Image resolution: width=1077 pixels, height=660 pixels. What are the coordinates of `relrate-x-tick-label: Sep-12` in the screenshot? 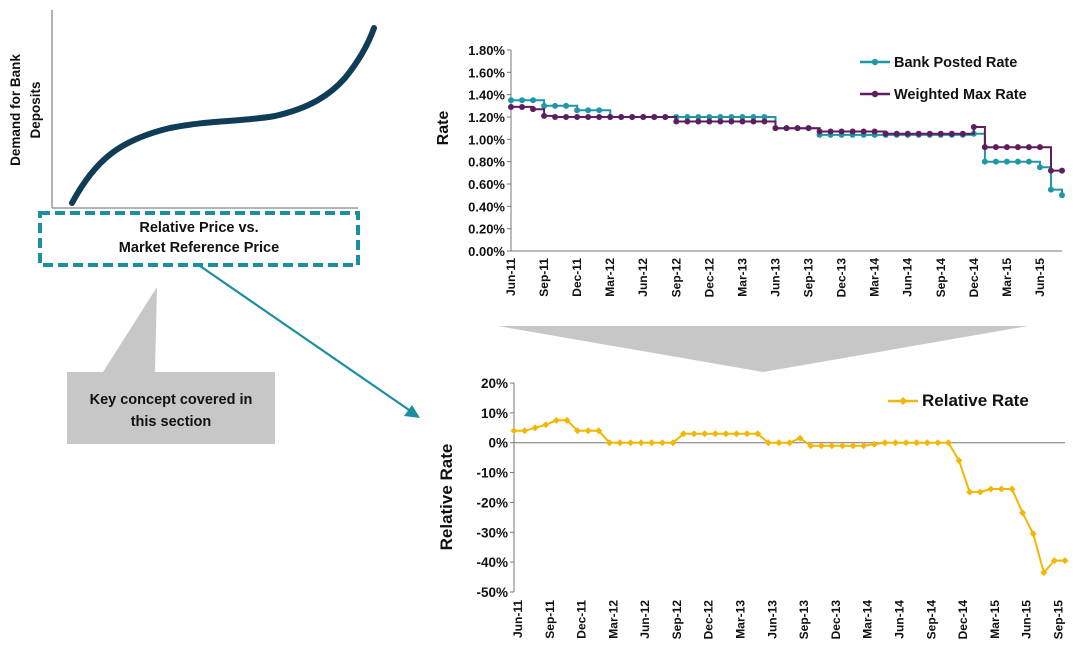 It's located at (677, 620).